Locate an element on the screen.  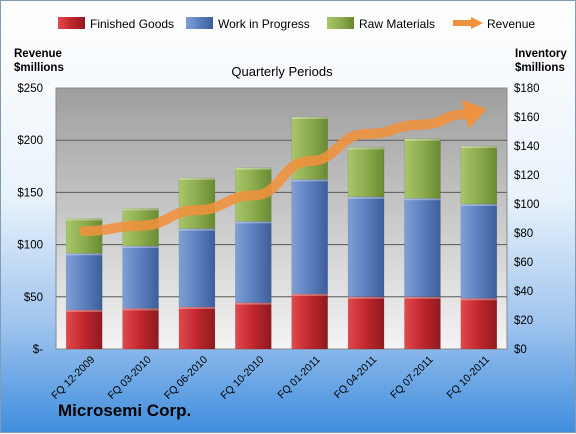
left-tick-label: $200 is located at coordinates (30, 141).